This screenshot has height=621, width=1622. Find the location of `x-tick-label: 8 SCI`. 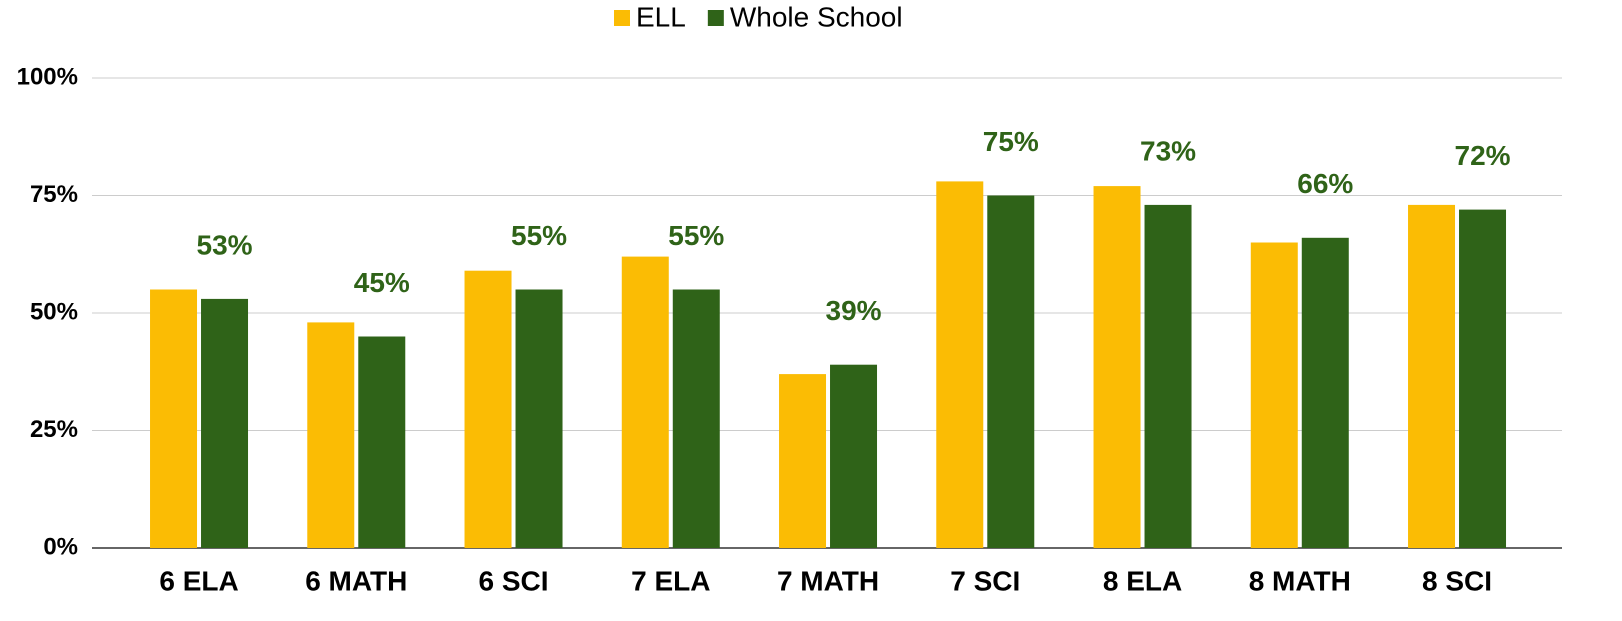

x-tick-label: 8 SCI is located at coordinates (1457, 580).